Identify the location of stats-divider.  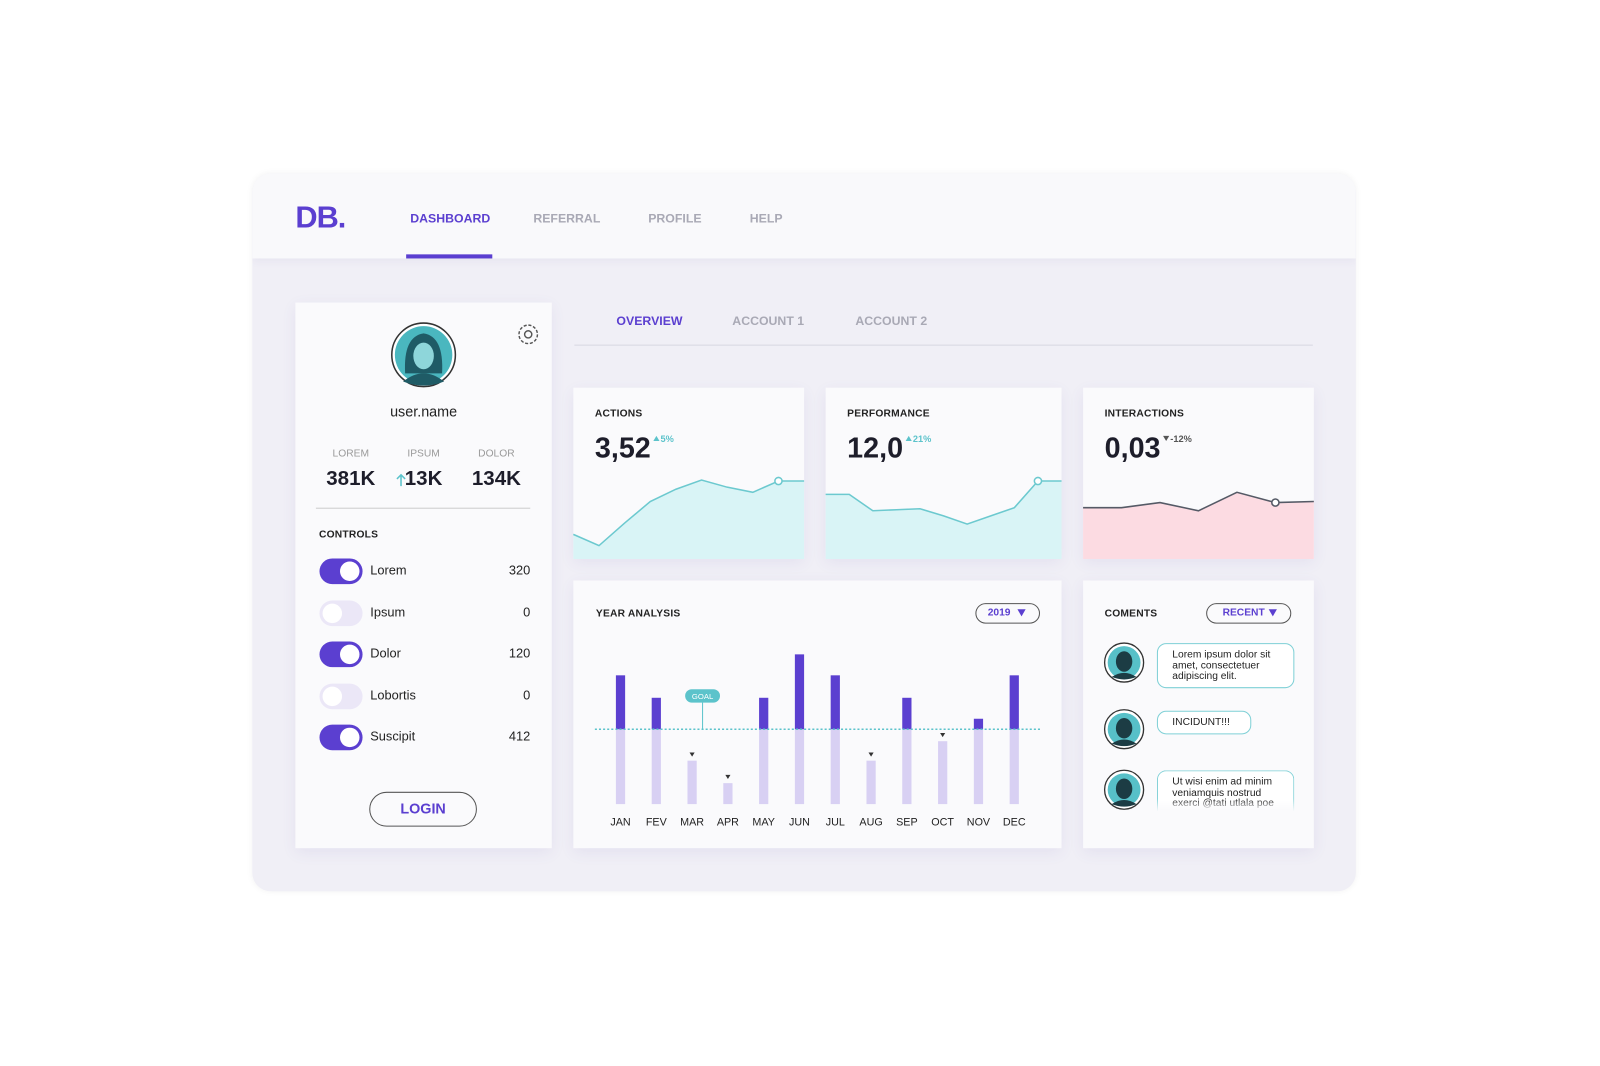
(423, 508).